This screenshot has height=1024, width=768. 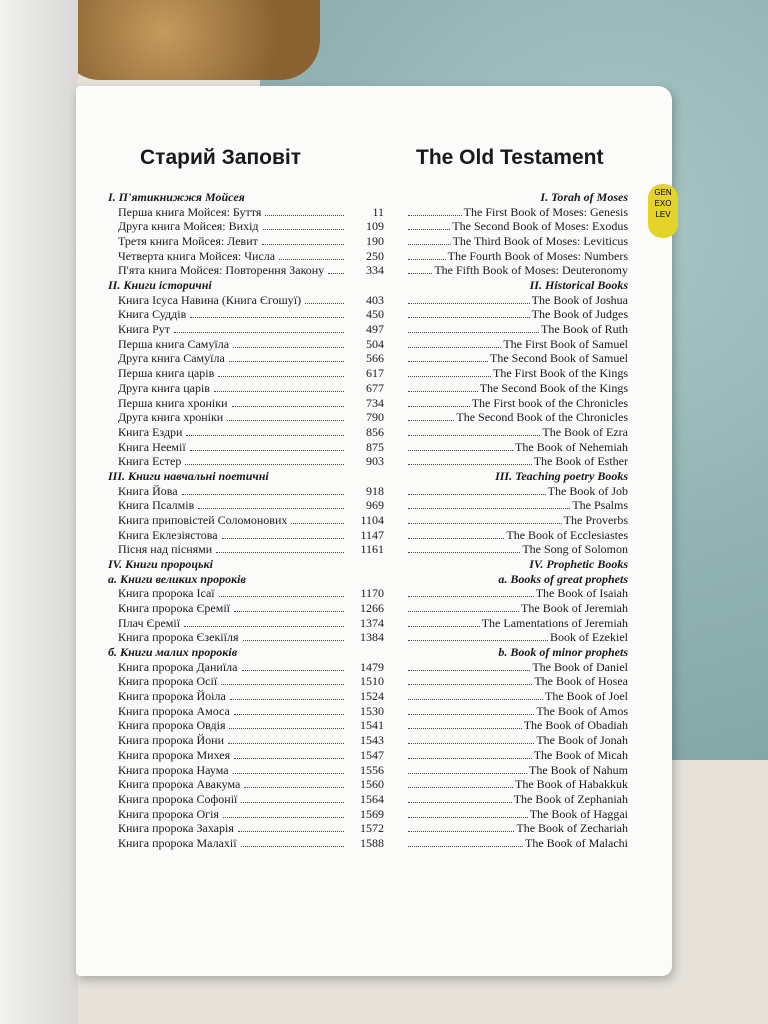 I want to click on entry-uk: Книга Рут, so click(x=232, y=329).